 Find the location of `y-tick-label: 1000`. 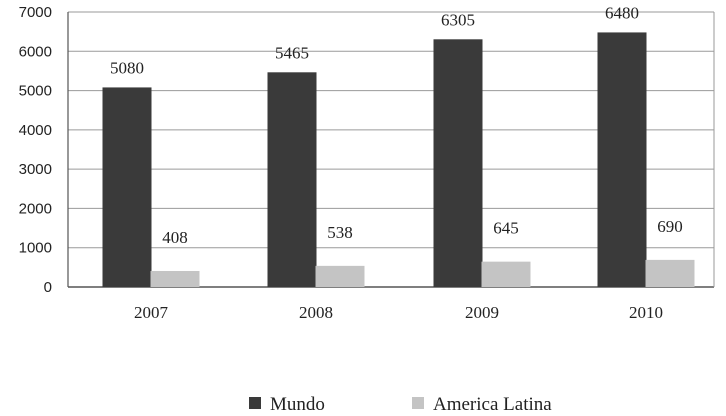

y-tick-label: 1000 is located at coordinates (35, 248).